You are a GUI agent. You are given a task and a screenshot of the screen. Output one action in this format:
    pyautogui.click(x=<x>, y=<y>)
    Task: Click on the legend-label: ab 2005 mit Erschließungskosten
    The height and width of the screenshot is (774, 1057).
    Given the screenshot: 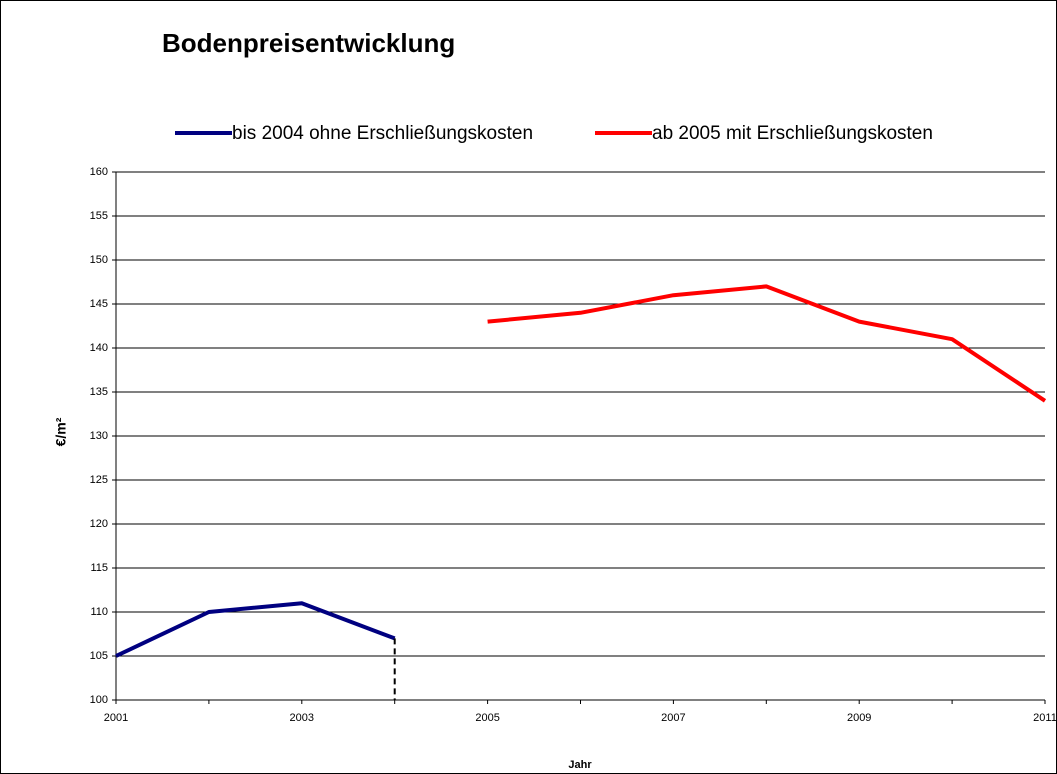 What is the action you would take?
    pyautogui.click(x=792, y=133)
    